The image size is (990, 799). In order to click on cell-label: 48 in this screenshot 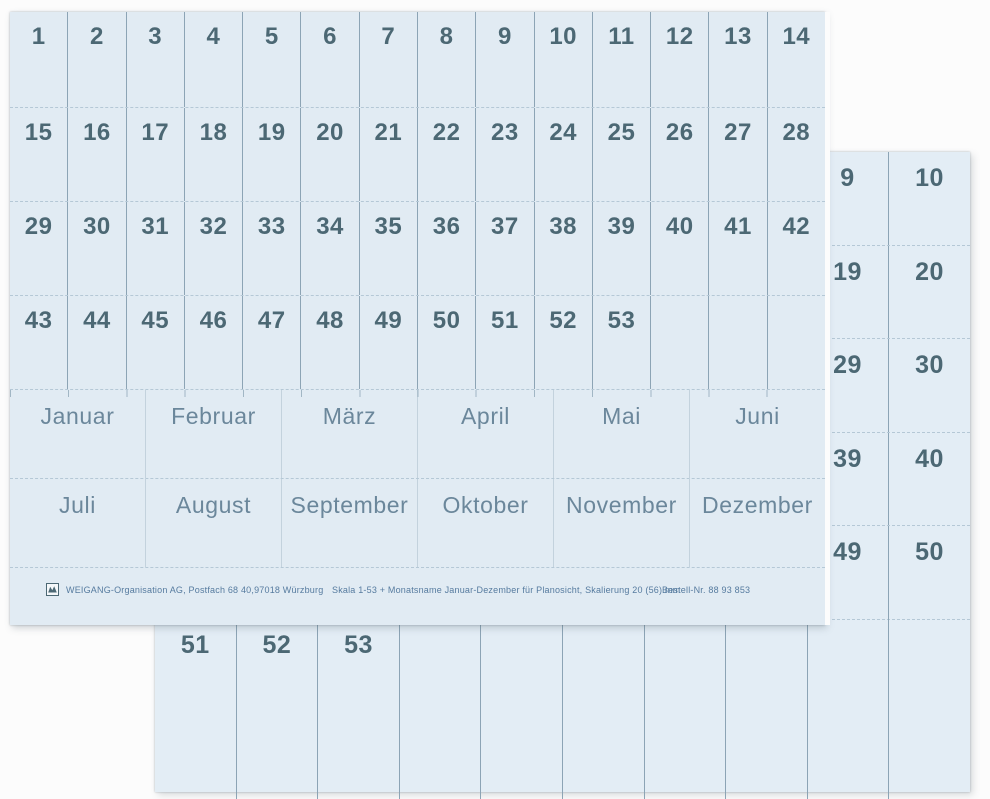, I will do `click(330, 320)`.